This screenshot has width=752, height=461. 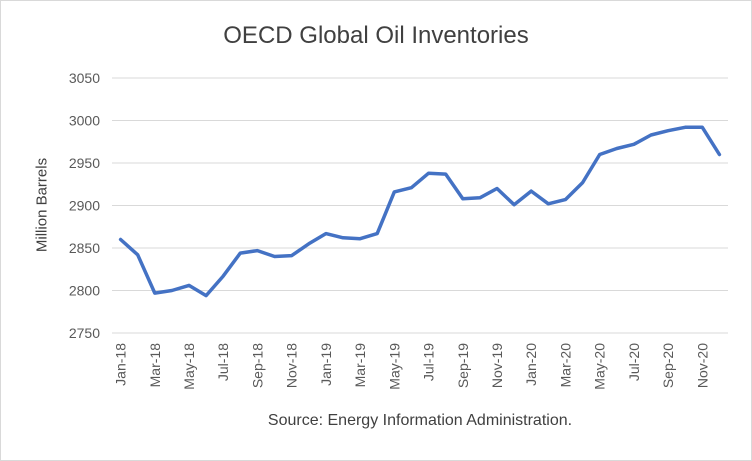 I want to click on x-tick-label: May-18, so click(x=189, y=366).